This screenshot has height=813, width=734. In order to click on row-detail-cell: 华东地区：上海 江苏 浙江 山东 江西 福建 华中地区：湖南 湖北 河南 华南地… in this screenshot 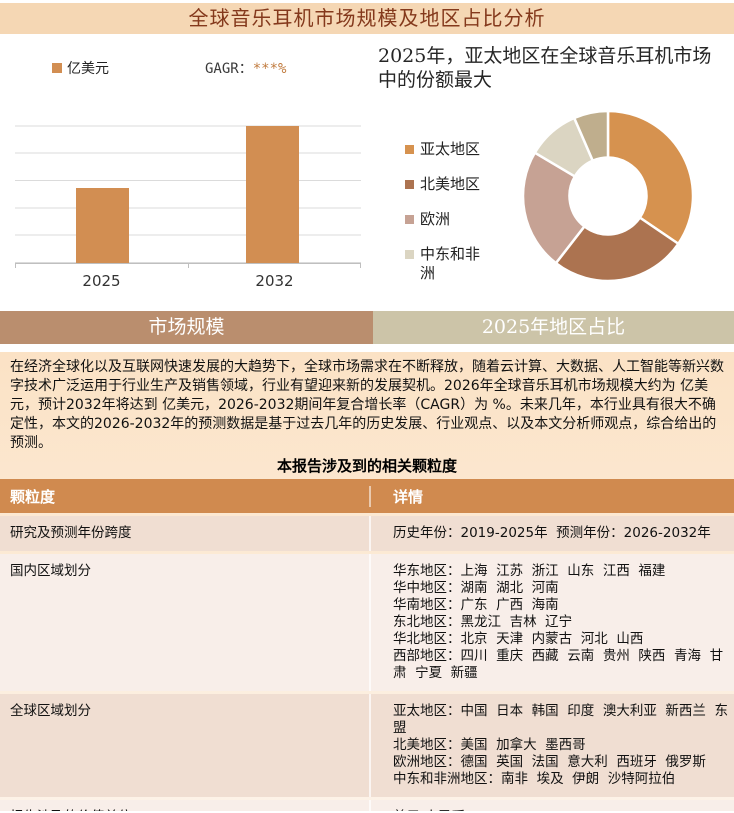, I will do `click(558, 622)`.